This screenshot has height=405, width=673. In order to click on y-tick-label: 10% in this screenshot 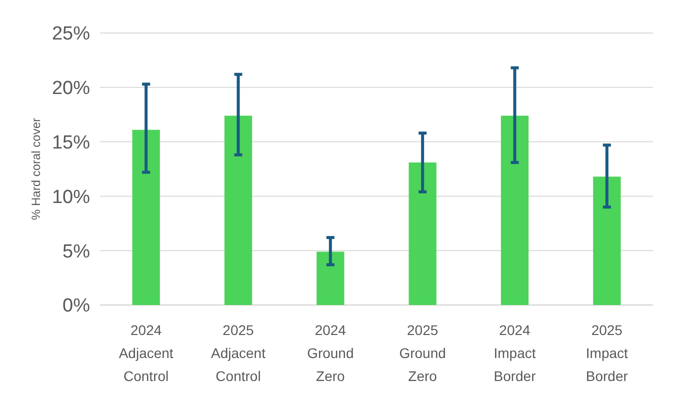, I will do `click(71, 197)`.